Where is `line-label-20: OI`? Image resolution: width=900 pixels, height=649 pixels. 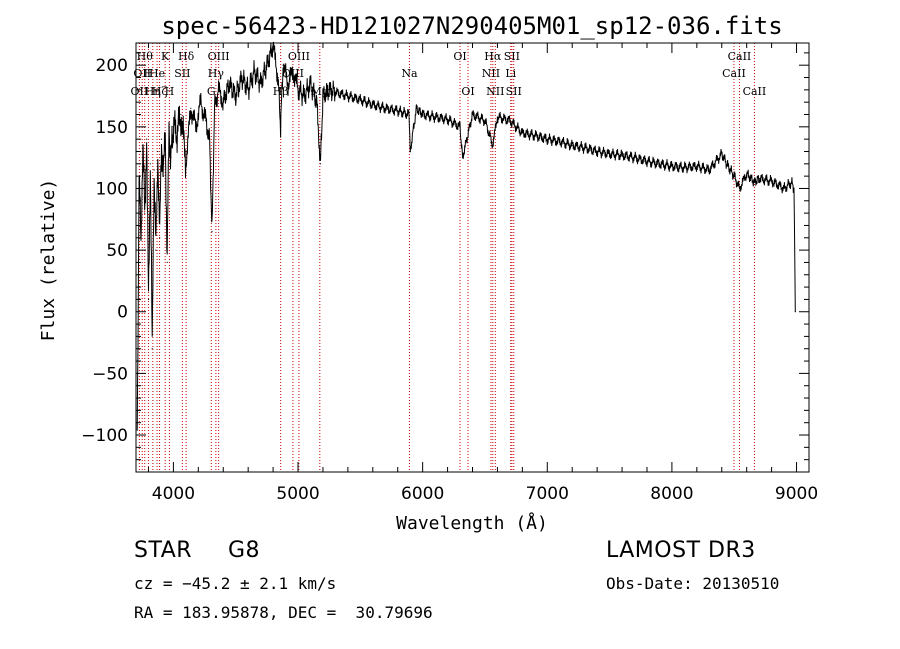 line-label-20: OI is located at coordinates (467, 91).